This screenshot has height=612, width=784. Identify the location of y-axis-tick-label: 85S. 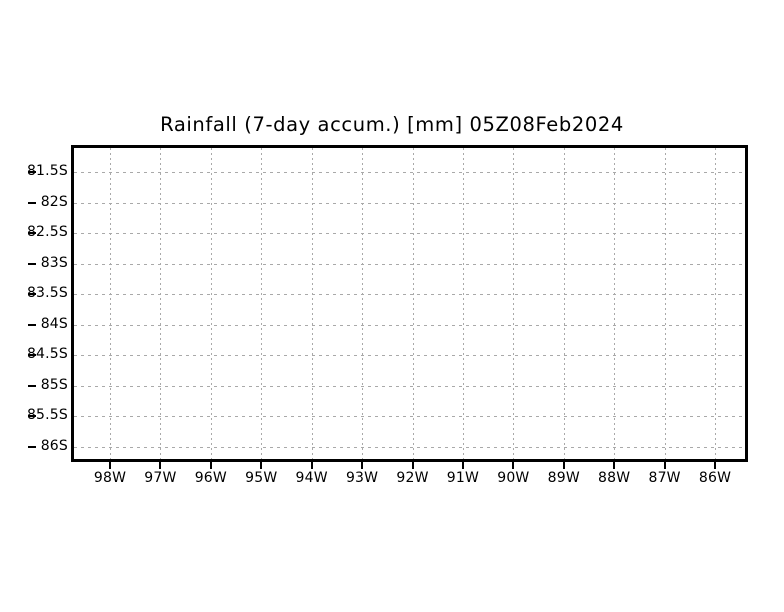
(54, 384).